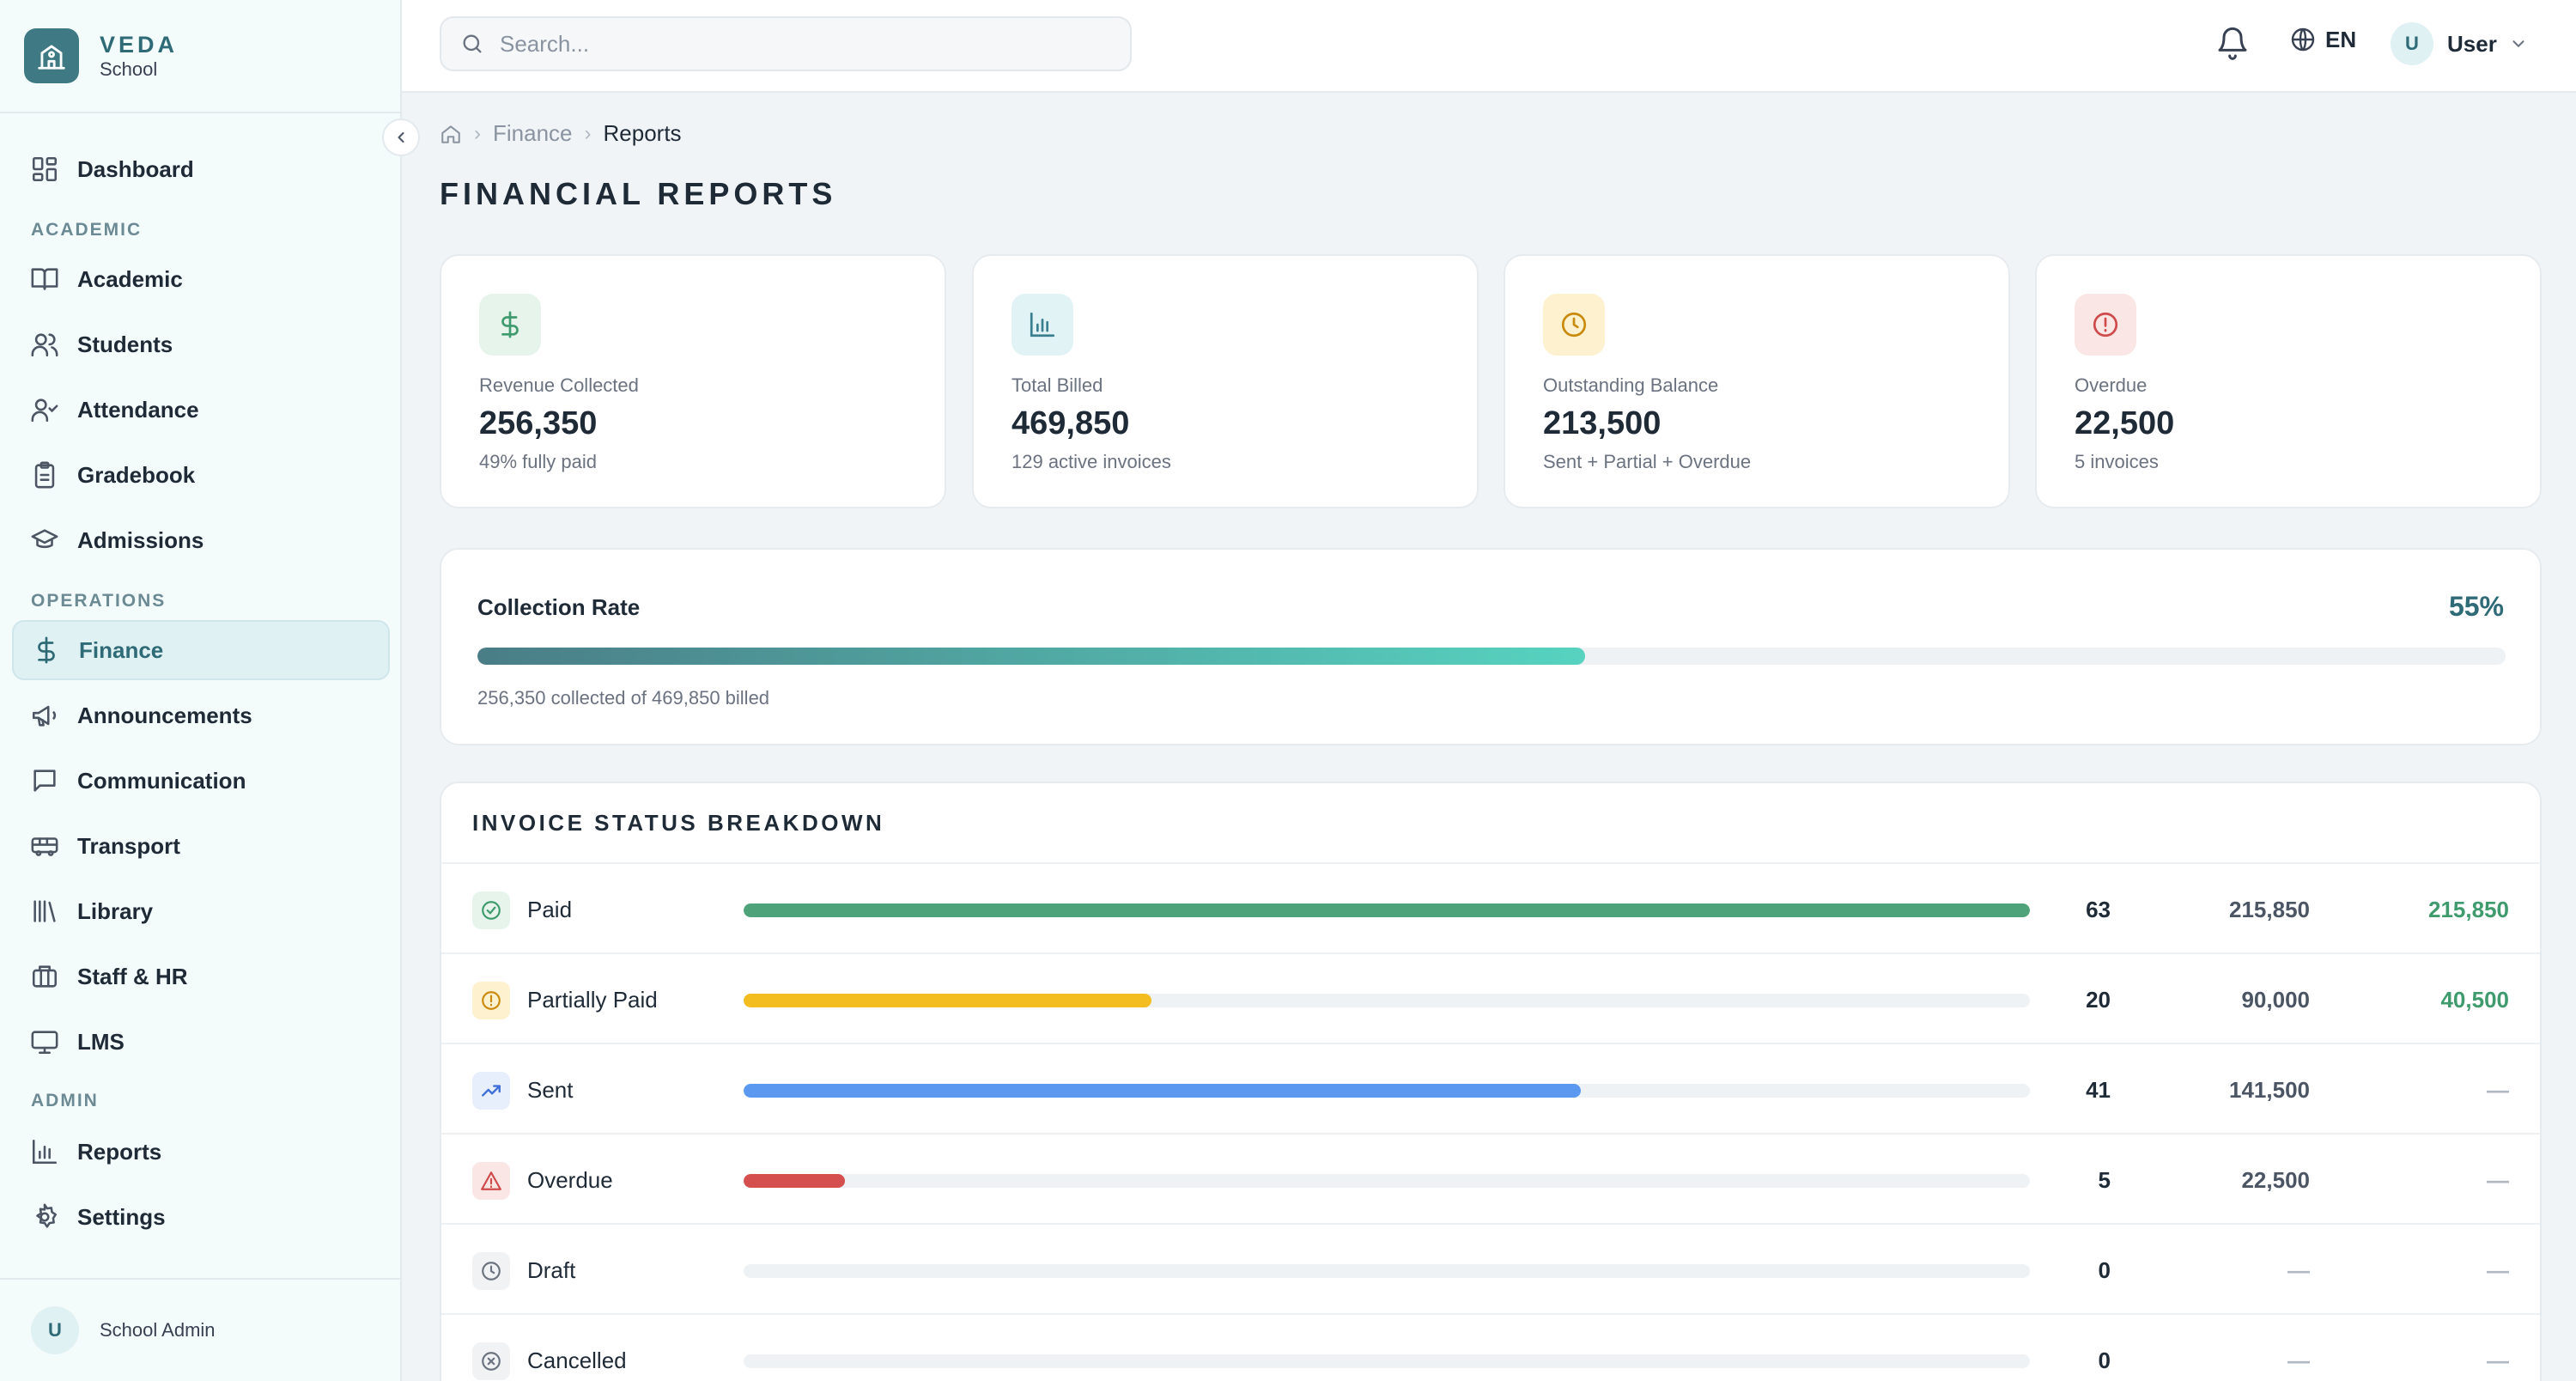  What do you see at coordinates (1031, 656) in the screenshot?
I see `collection-rate-fill` at bounding box center [1031, 656].